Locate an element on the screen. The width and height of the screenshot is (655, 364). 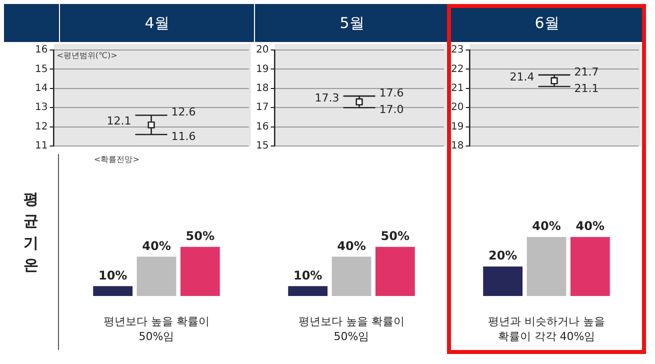
x-axis-title: 평년과 비슷하거나 높을 확률이 각각 40%임 is located at coordinates (546, 329).